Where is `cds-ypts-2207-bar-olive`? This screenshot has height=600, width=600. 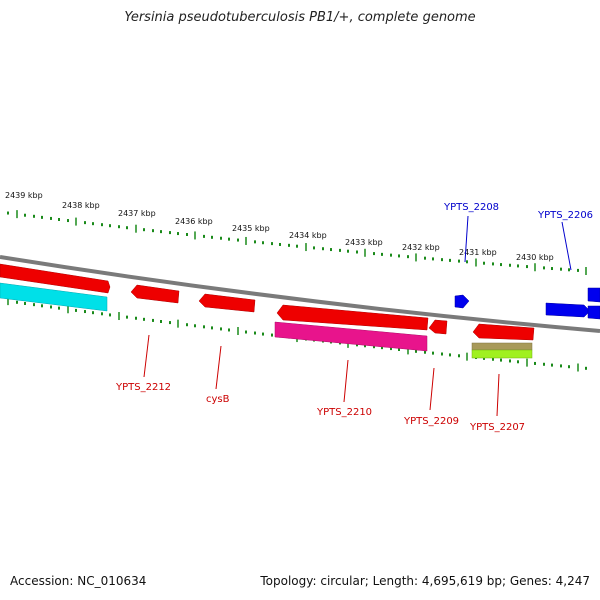 cds-ypts-2207-bar-olive is located at coordinates (502, 346).